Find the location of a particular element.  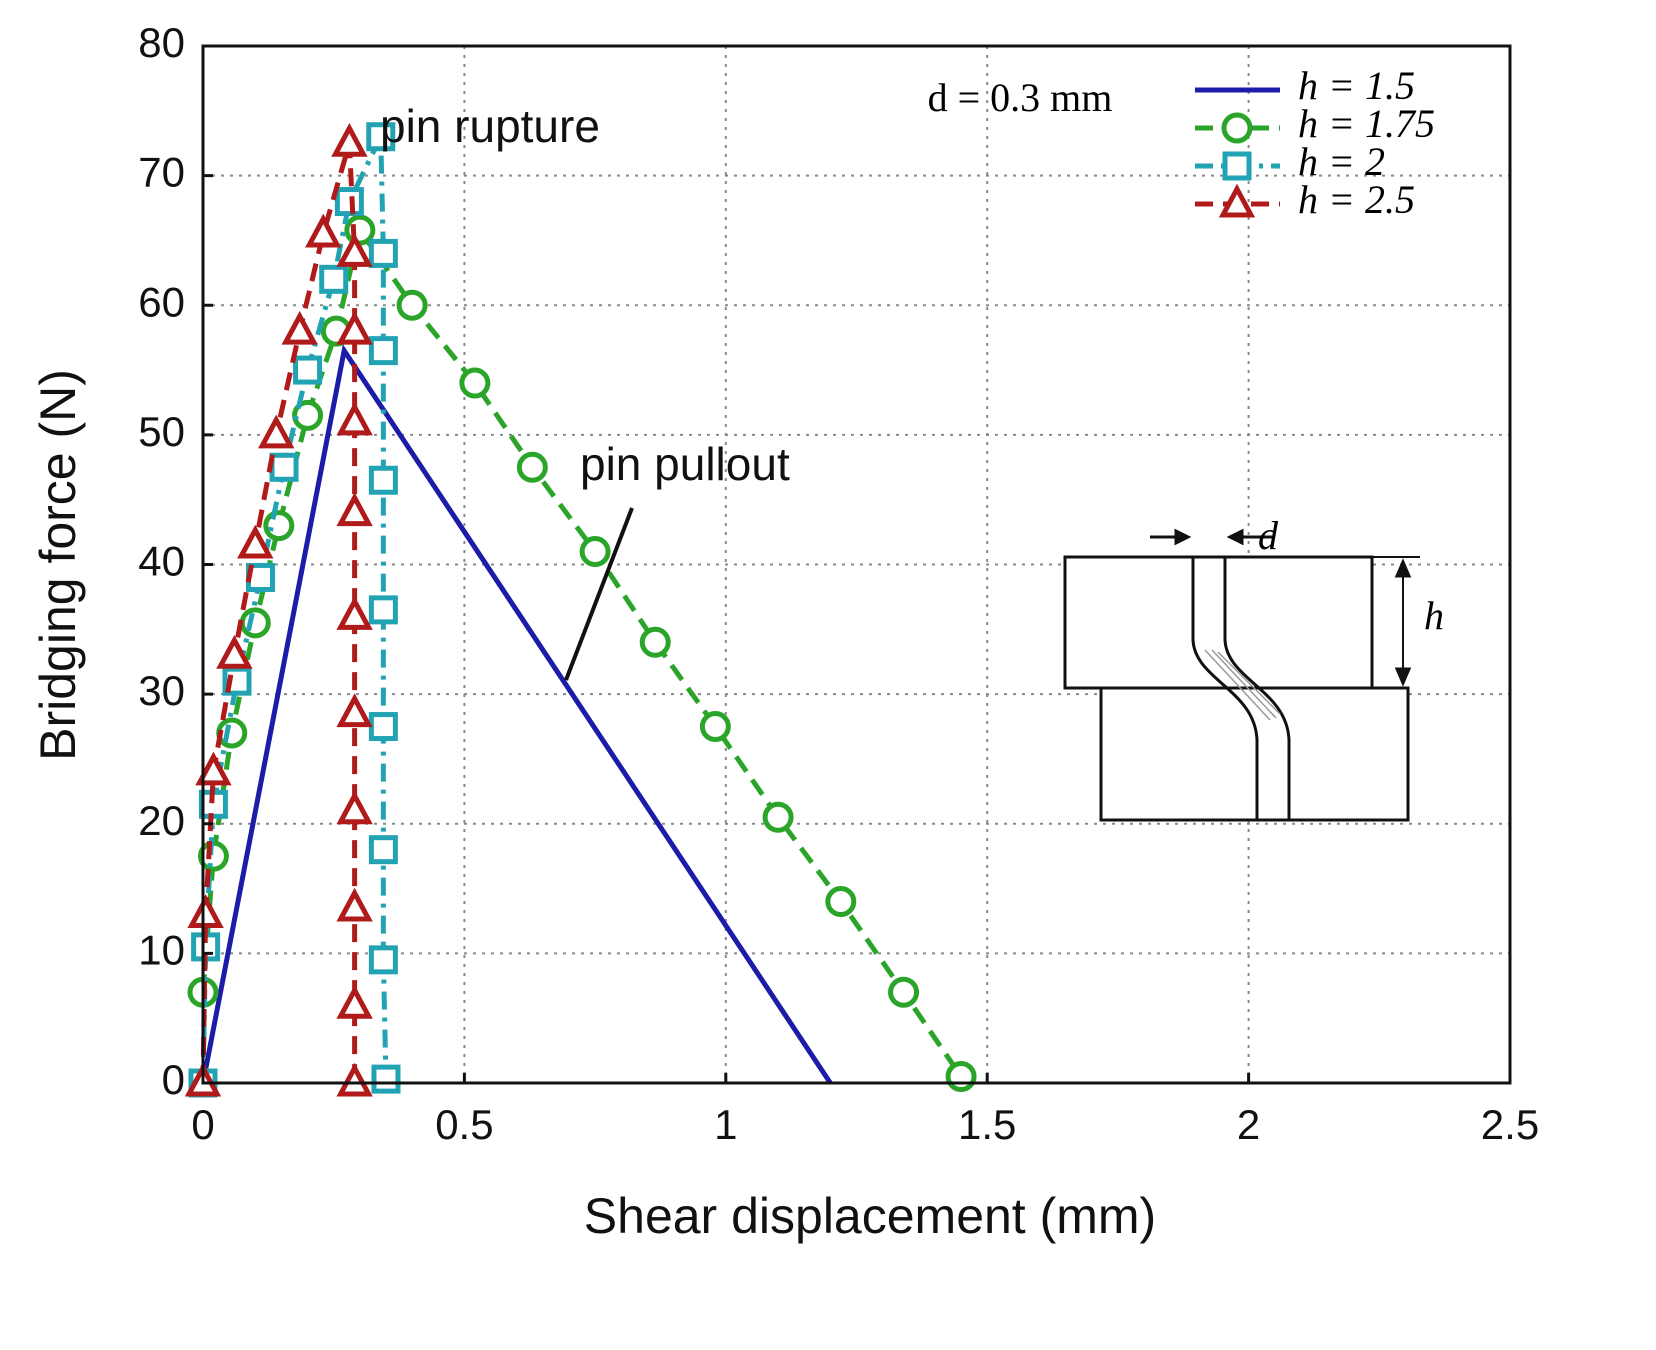

annotation-pointer is located at coordinates (599, 594).